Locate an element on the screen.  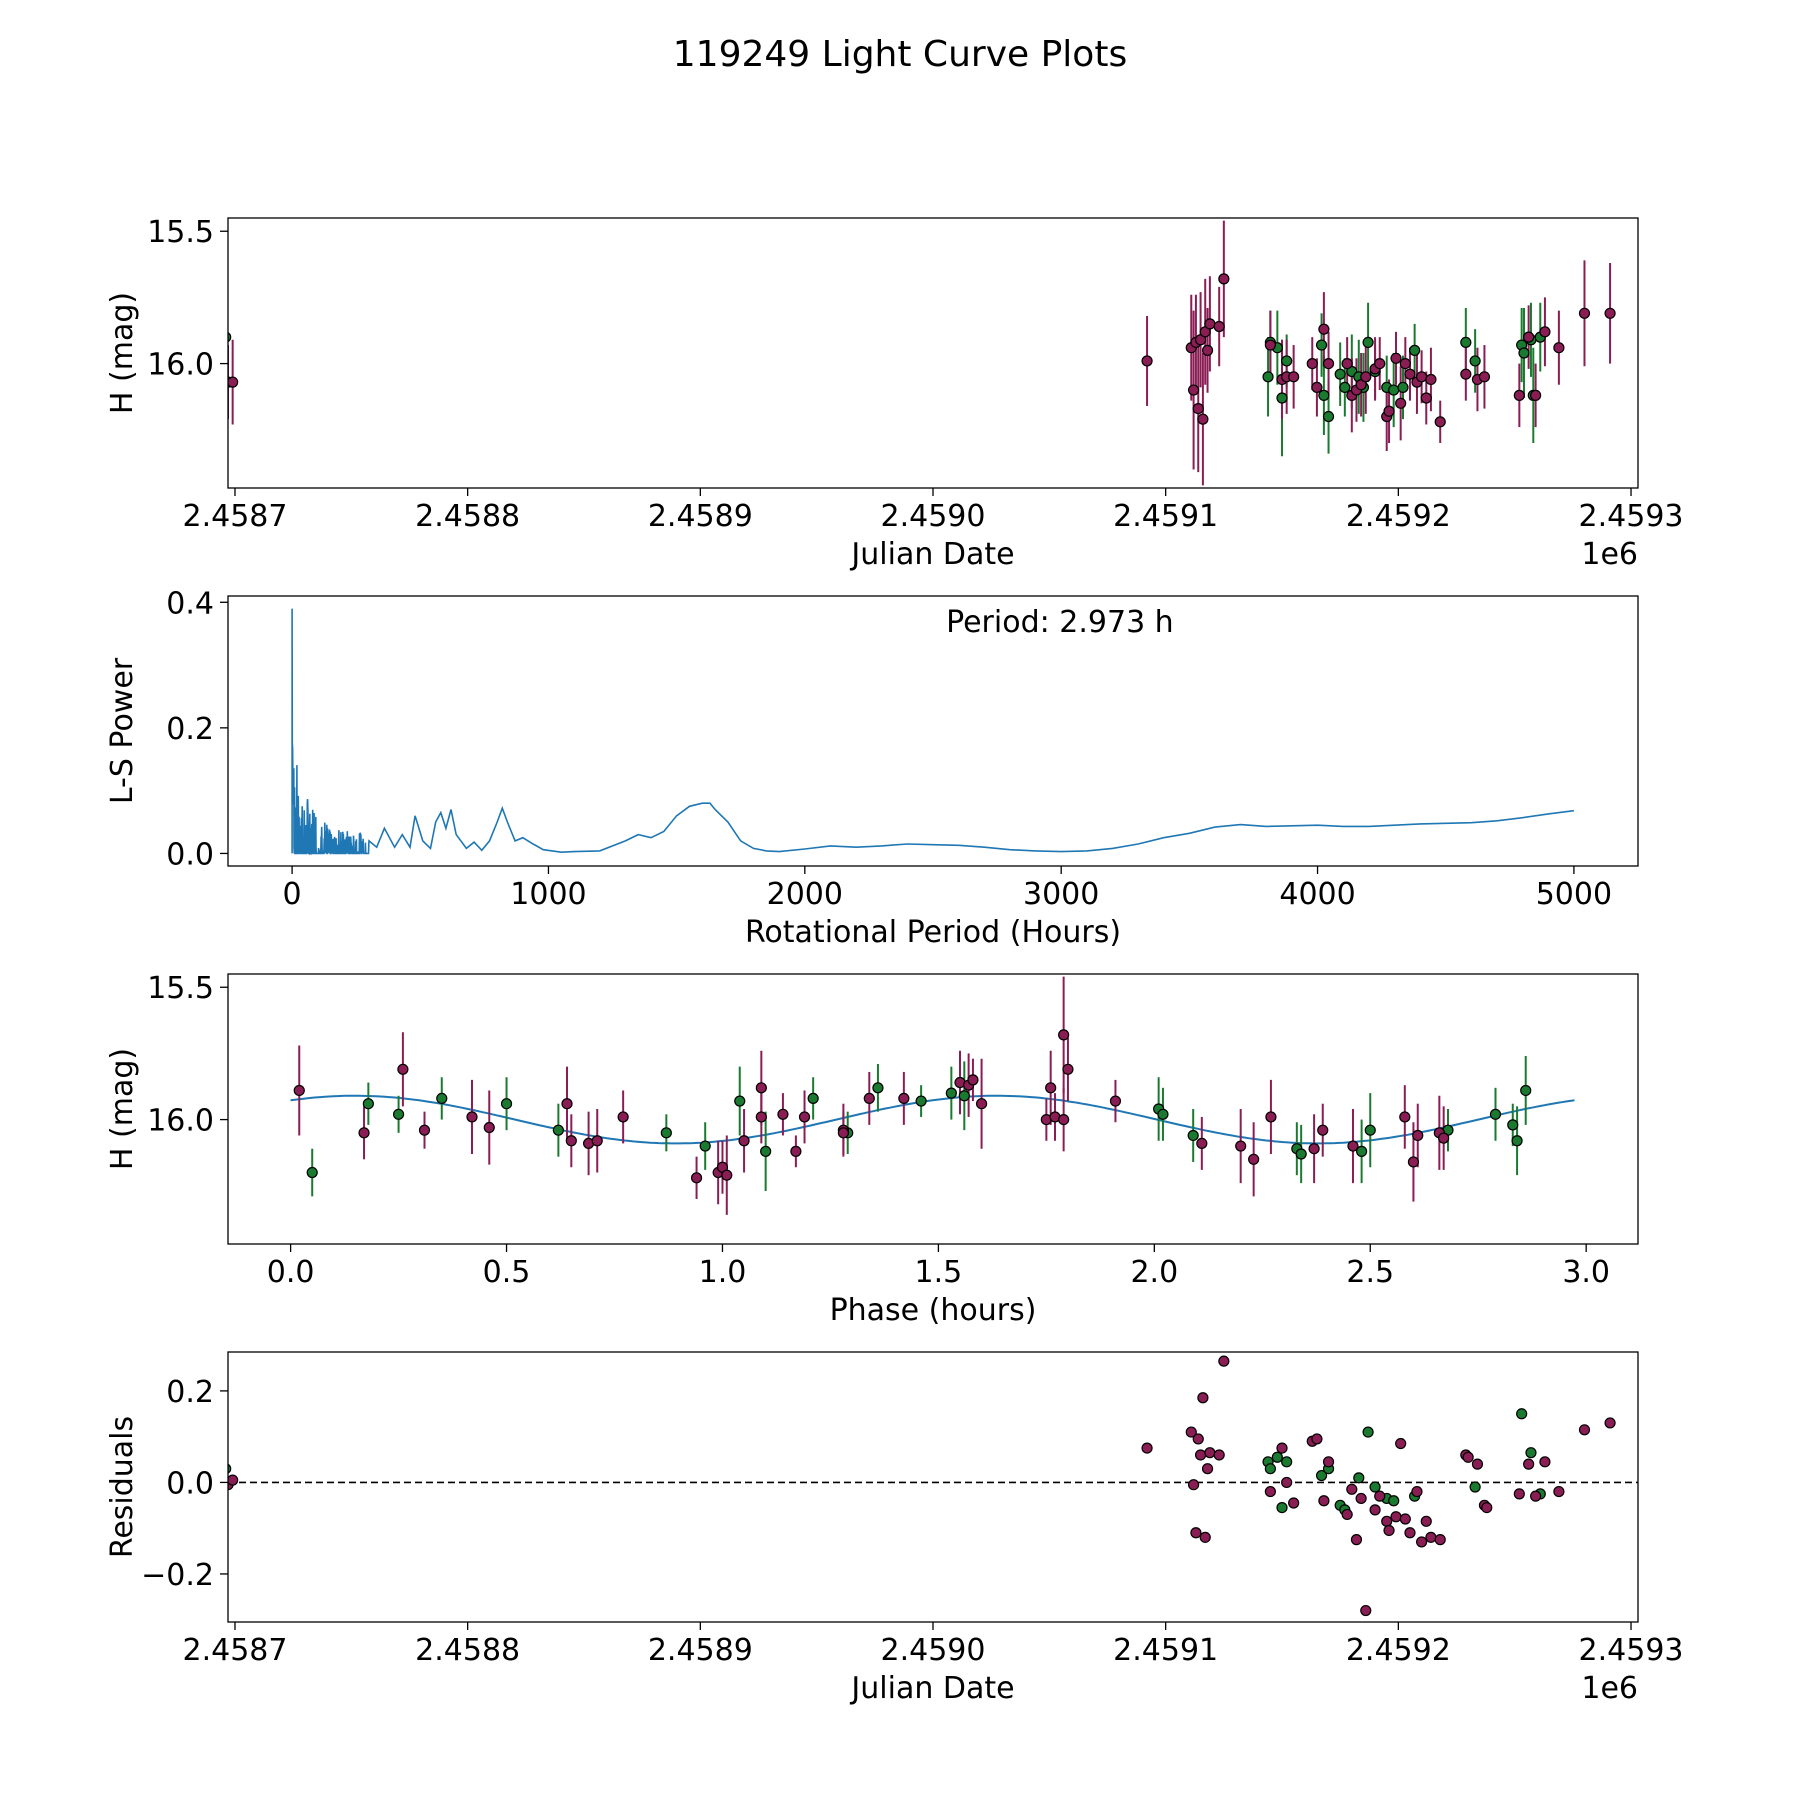
periodogram-xtick-label: 3000 is located at coordinates (1061, 894).